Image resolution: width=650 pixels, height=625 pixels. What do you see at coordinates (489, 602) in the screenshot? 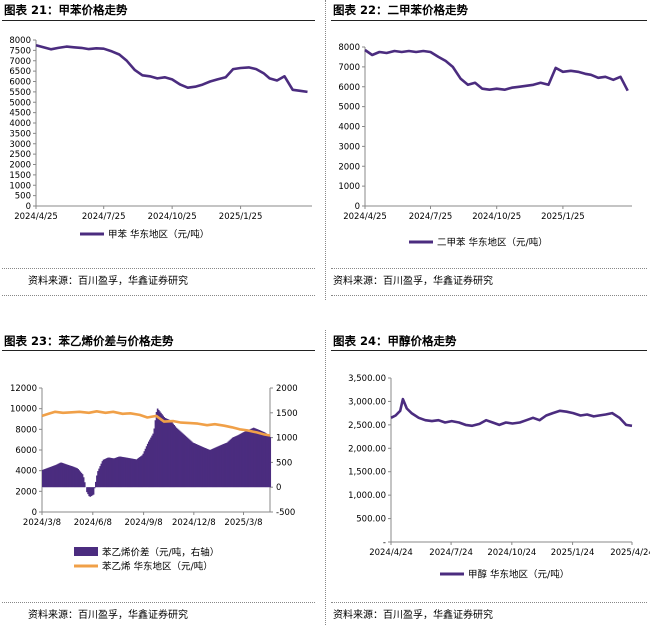
I see `source-rule-right-bottom` at bounding box center [489, 602].